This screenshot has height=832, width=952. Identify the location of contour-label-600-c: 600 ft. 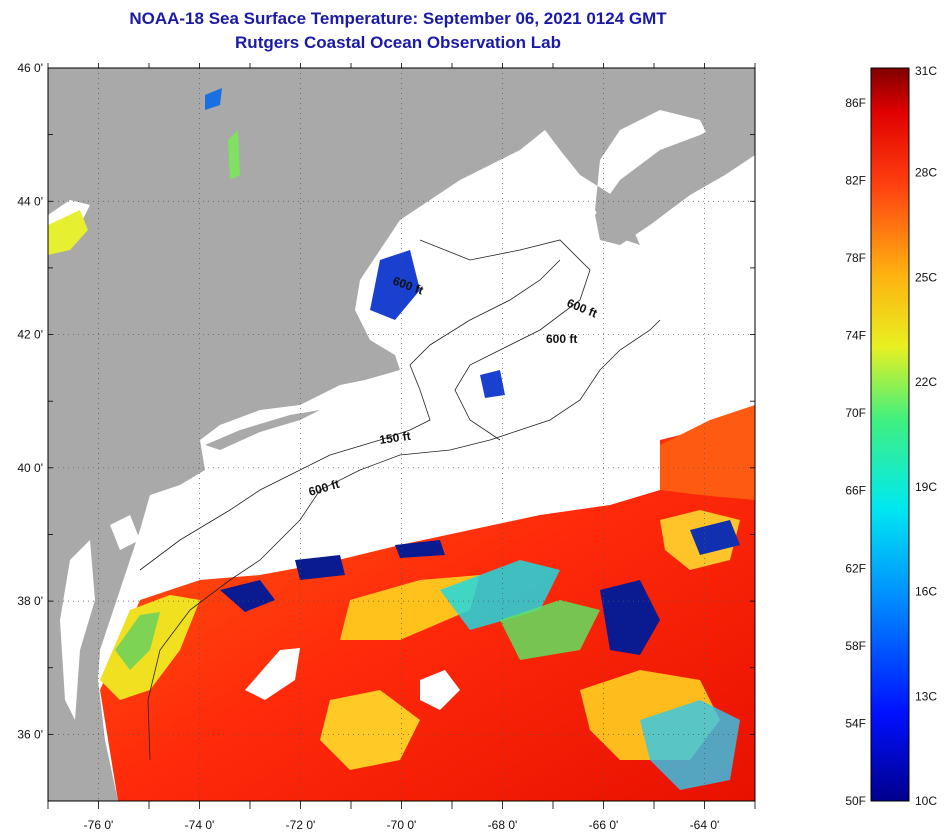
(561, 339).